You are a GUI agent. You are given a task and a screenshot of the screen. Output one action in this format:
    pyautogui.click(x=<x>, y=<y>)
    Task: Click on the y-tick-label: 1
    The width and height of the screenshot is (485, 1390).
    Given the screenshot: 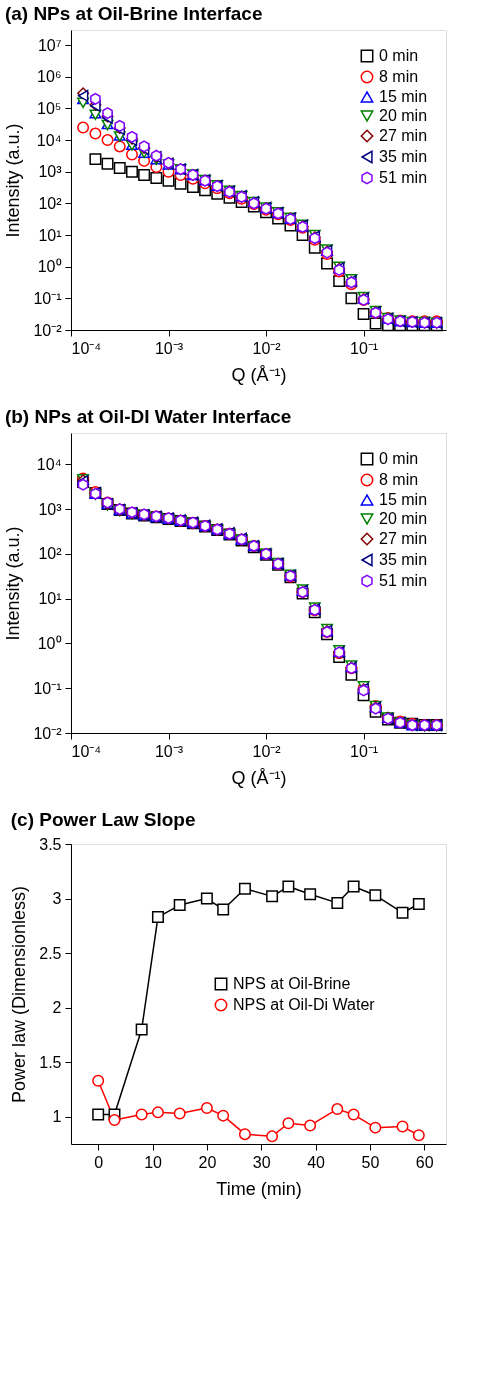 What is the action you would take?
    pyautogui.click(x=57, y=1117)
    